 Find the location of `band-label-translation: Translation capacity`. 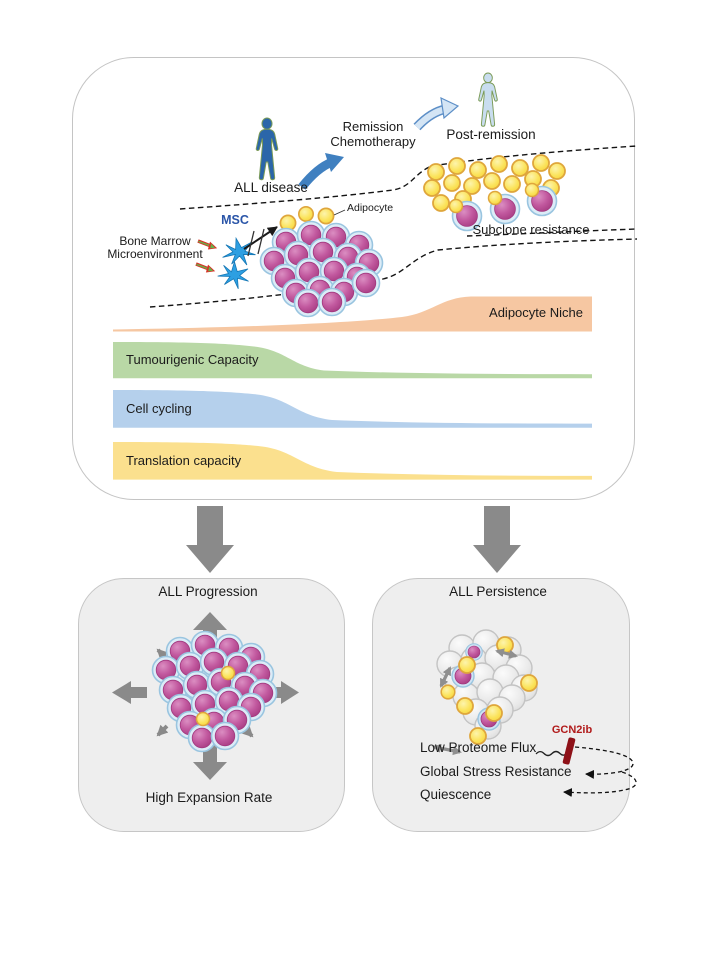

band-label-translation: Translation capacity is located at coordinates (184, 460).